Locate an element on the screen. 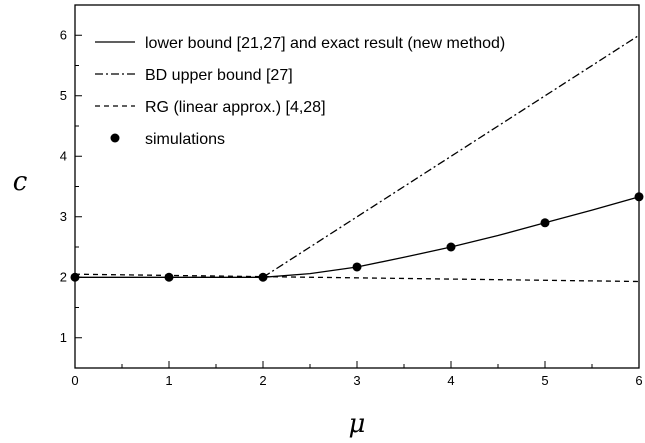 This screenshot has width=645, height=443. y-tick-label: 4 is located at coordinates (63, 155).